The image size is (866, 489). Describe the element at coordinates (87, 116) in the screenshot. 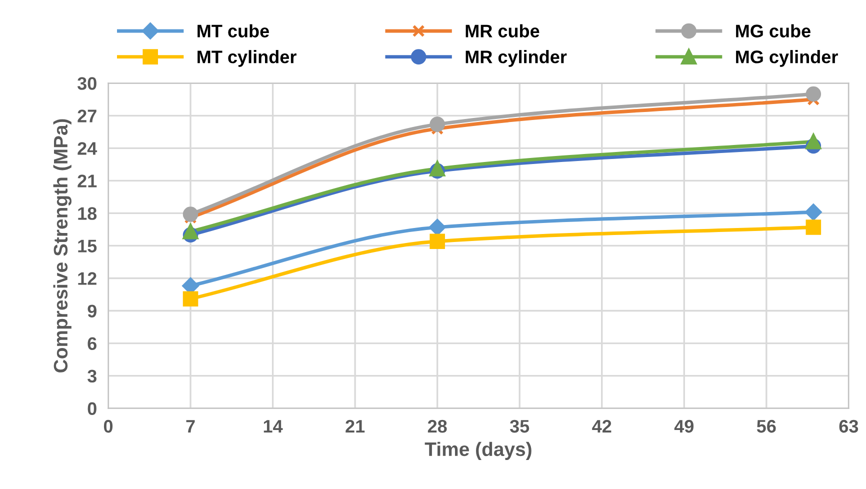

I see `y-tick-label: 27` at that location.